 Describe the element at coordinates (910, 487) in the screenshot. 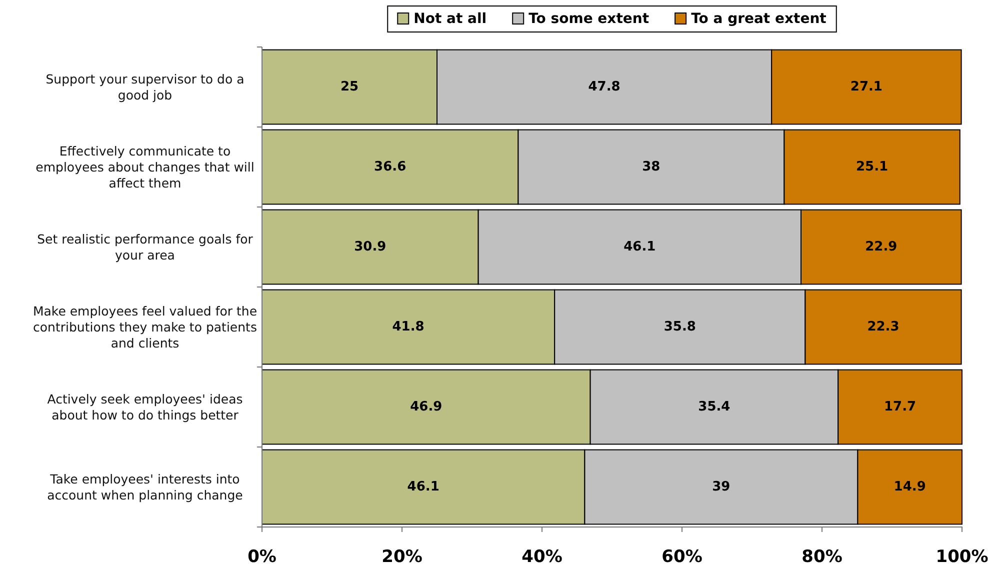

I see `data-label: 14.9` at that location.